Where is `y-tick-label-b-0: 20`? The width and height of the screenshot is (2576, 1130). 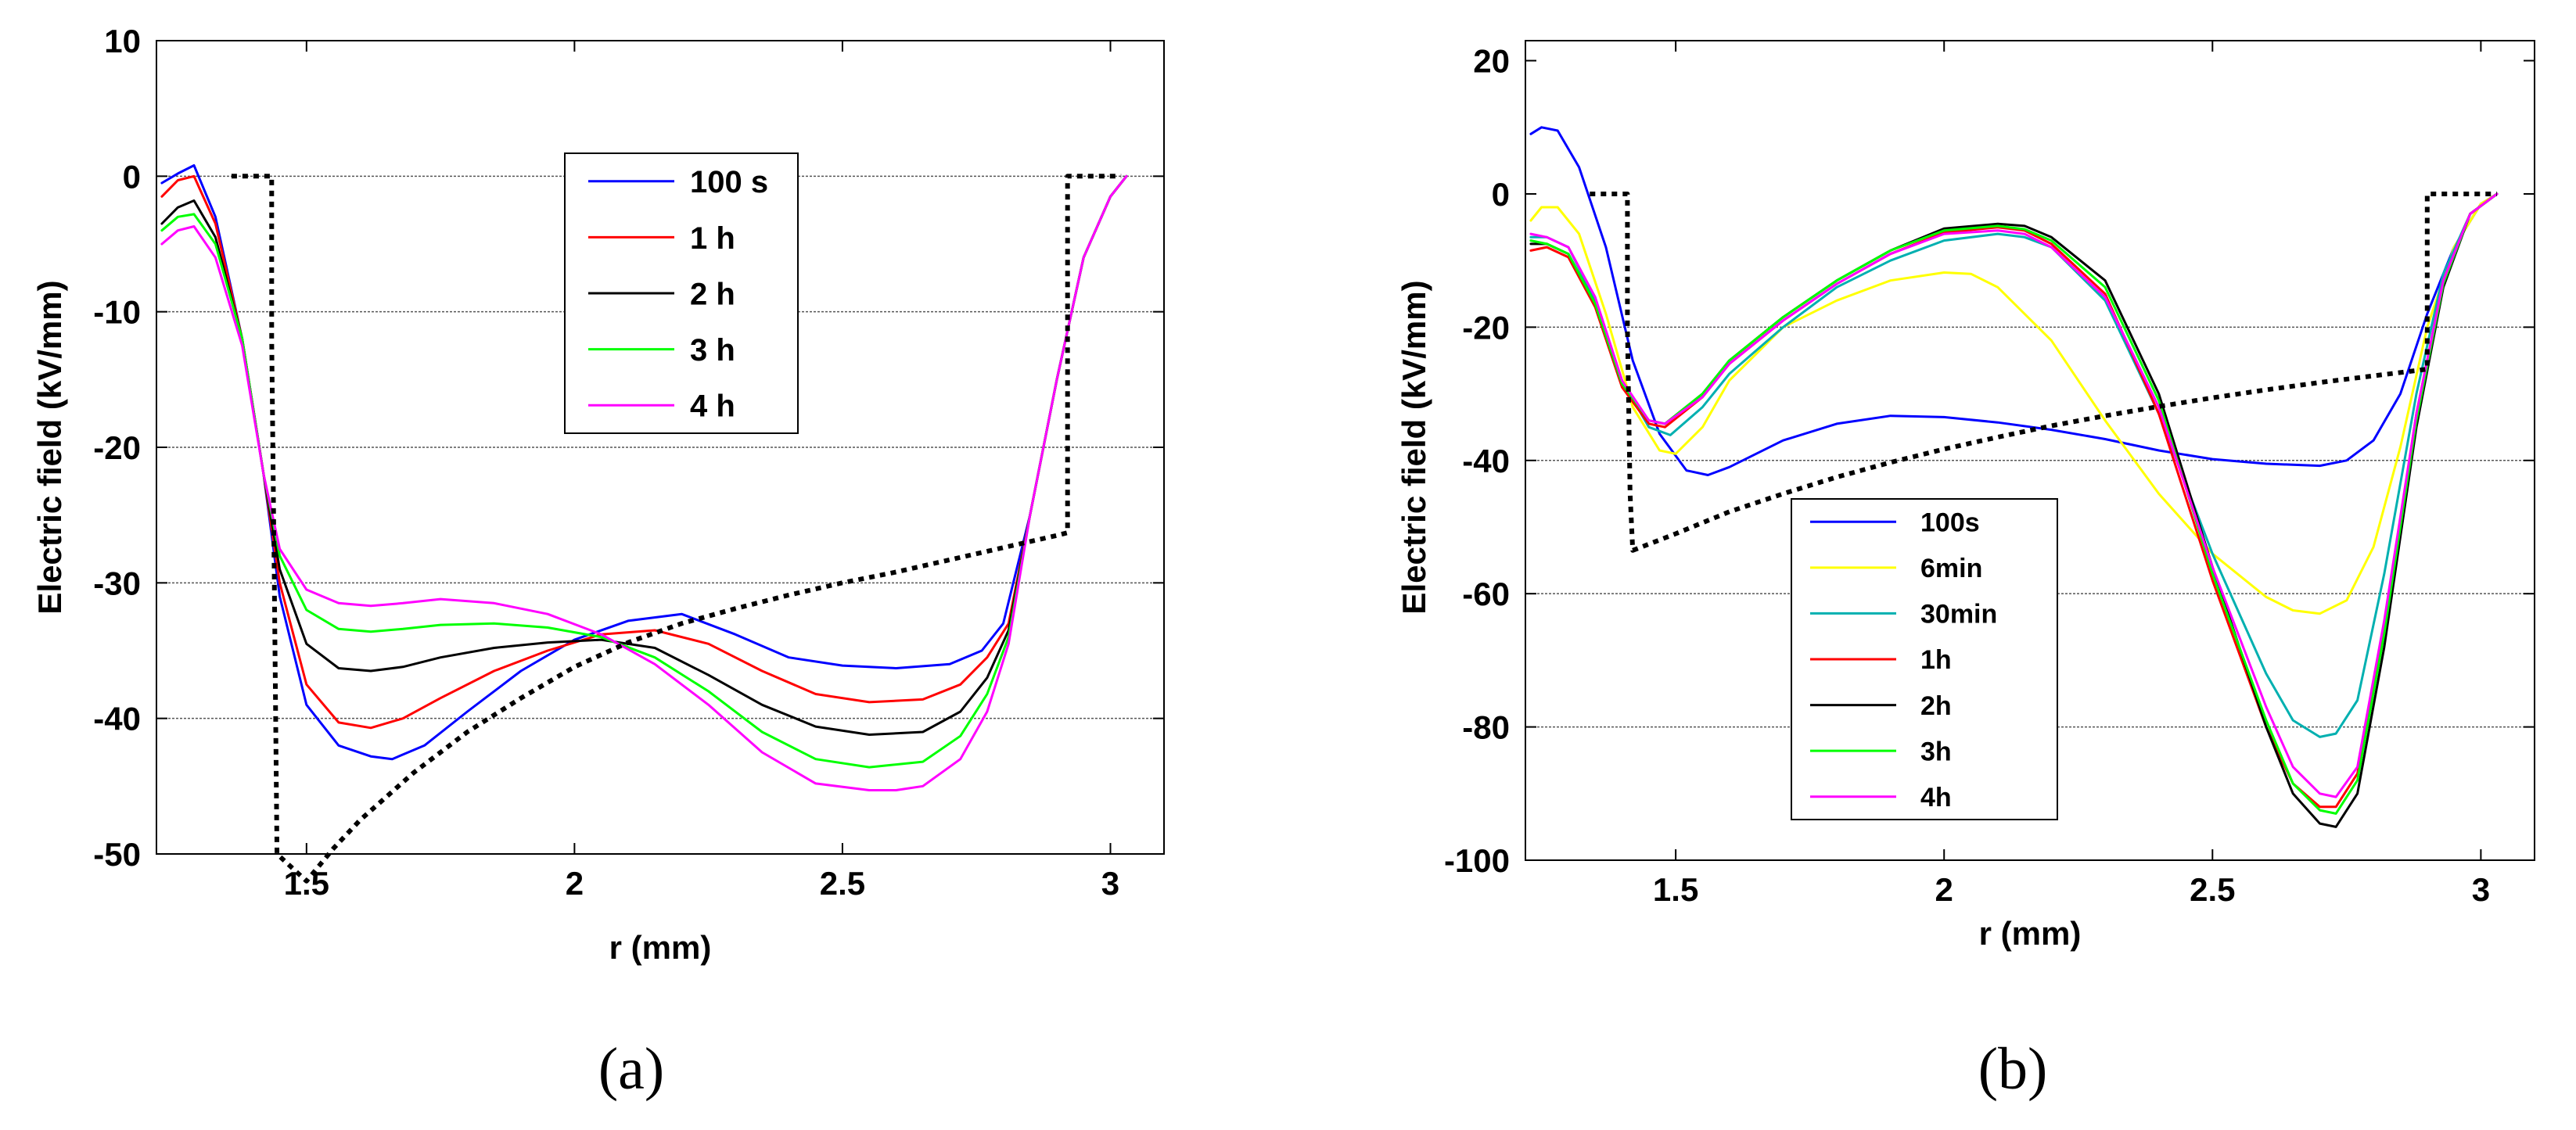
y-tick-label-b-0: 20 is located at coordinates (1491, 61).